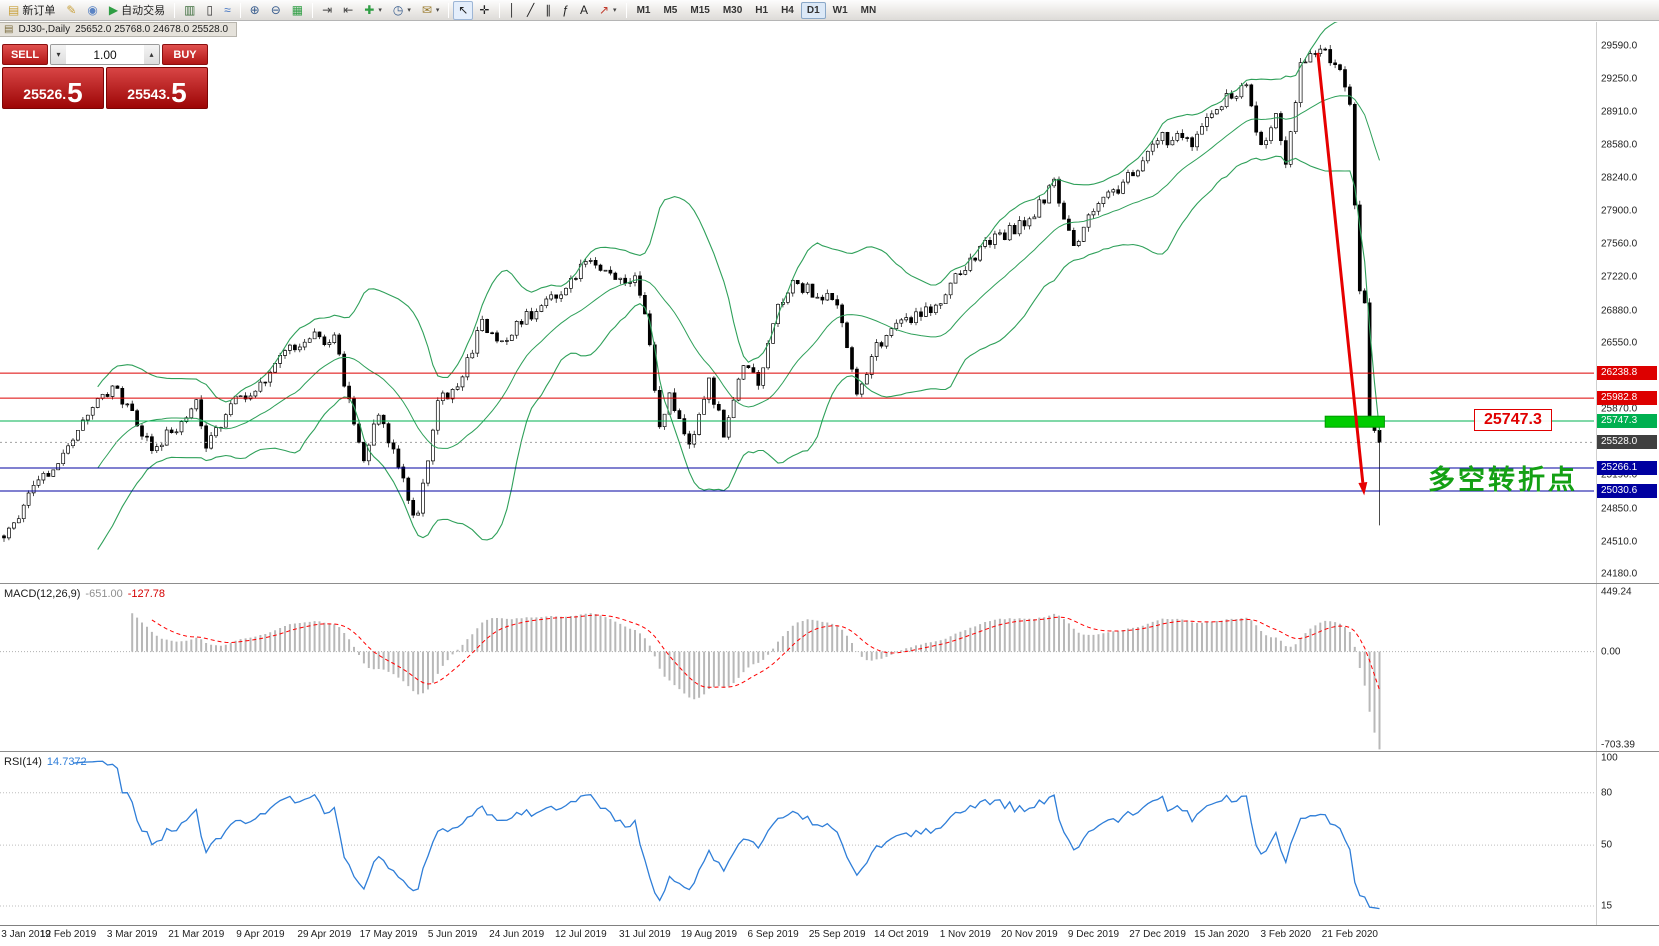 The width and height of the screenshot is (1659, 946). What do you see at coordinates (1340, 267) in the screenshot?
I see `trend-arrow-line` at bounding box center [1340, 267].